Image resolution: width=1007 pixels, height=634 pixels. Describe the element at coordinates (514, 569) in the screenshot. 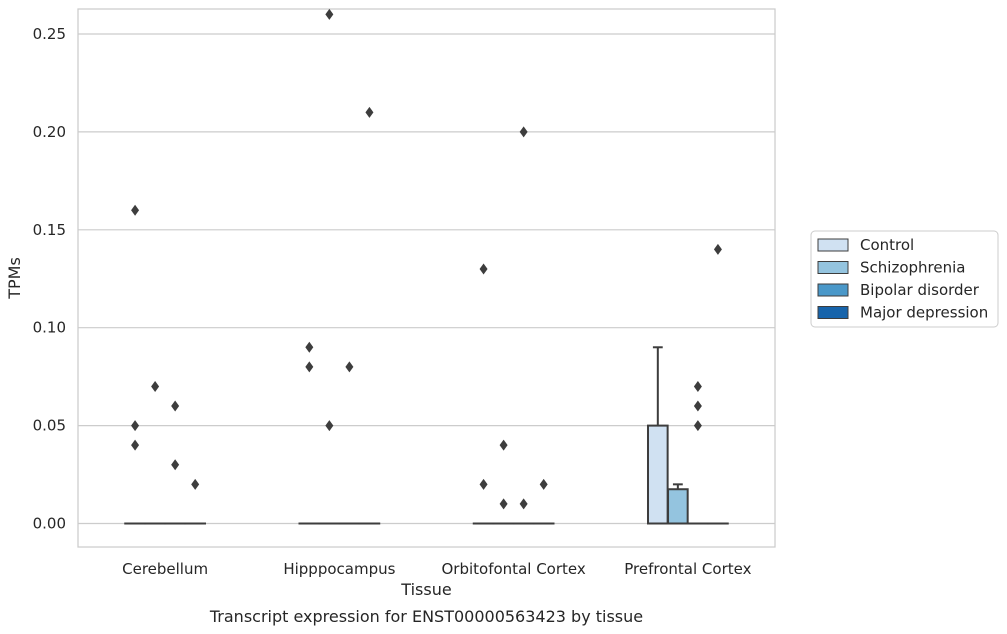

I see `x-tick-label: Orbitofontal Cortex` at that location.